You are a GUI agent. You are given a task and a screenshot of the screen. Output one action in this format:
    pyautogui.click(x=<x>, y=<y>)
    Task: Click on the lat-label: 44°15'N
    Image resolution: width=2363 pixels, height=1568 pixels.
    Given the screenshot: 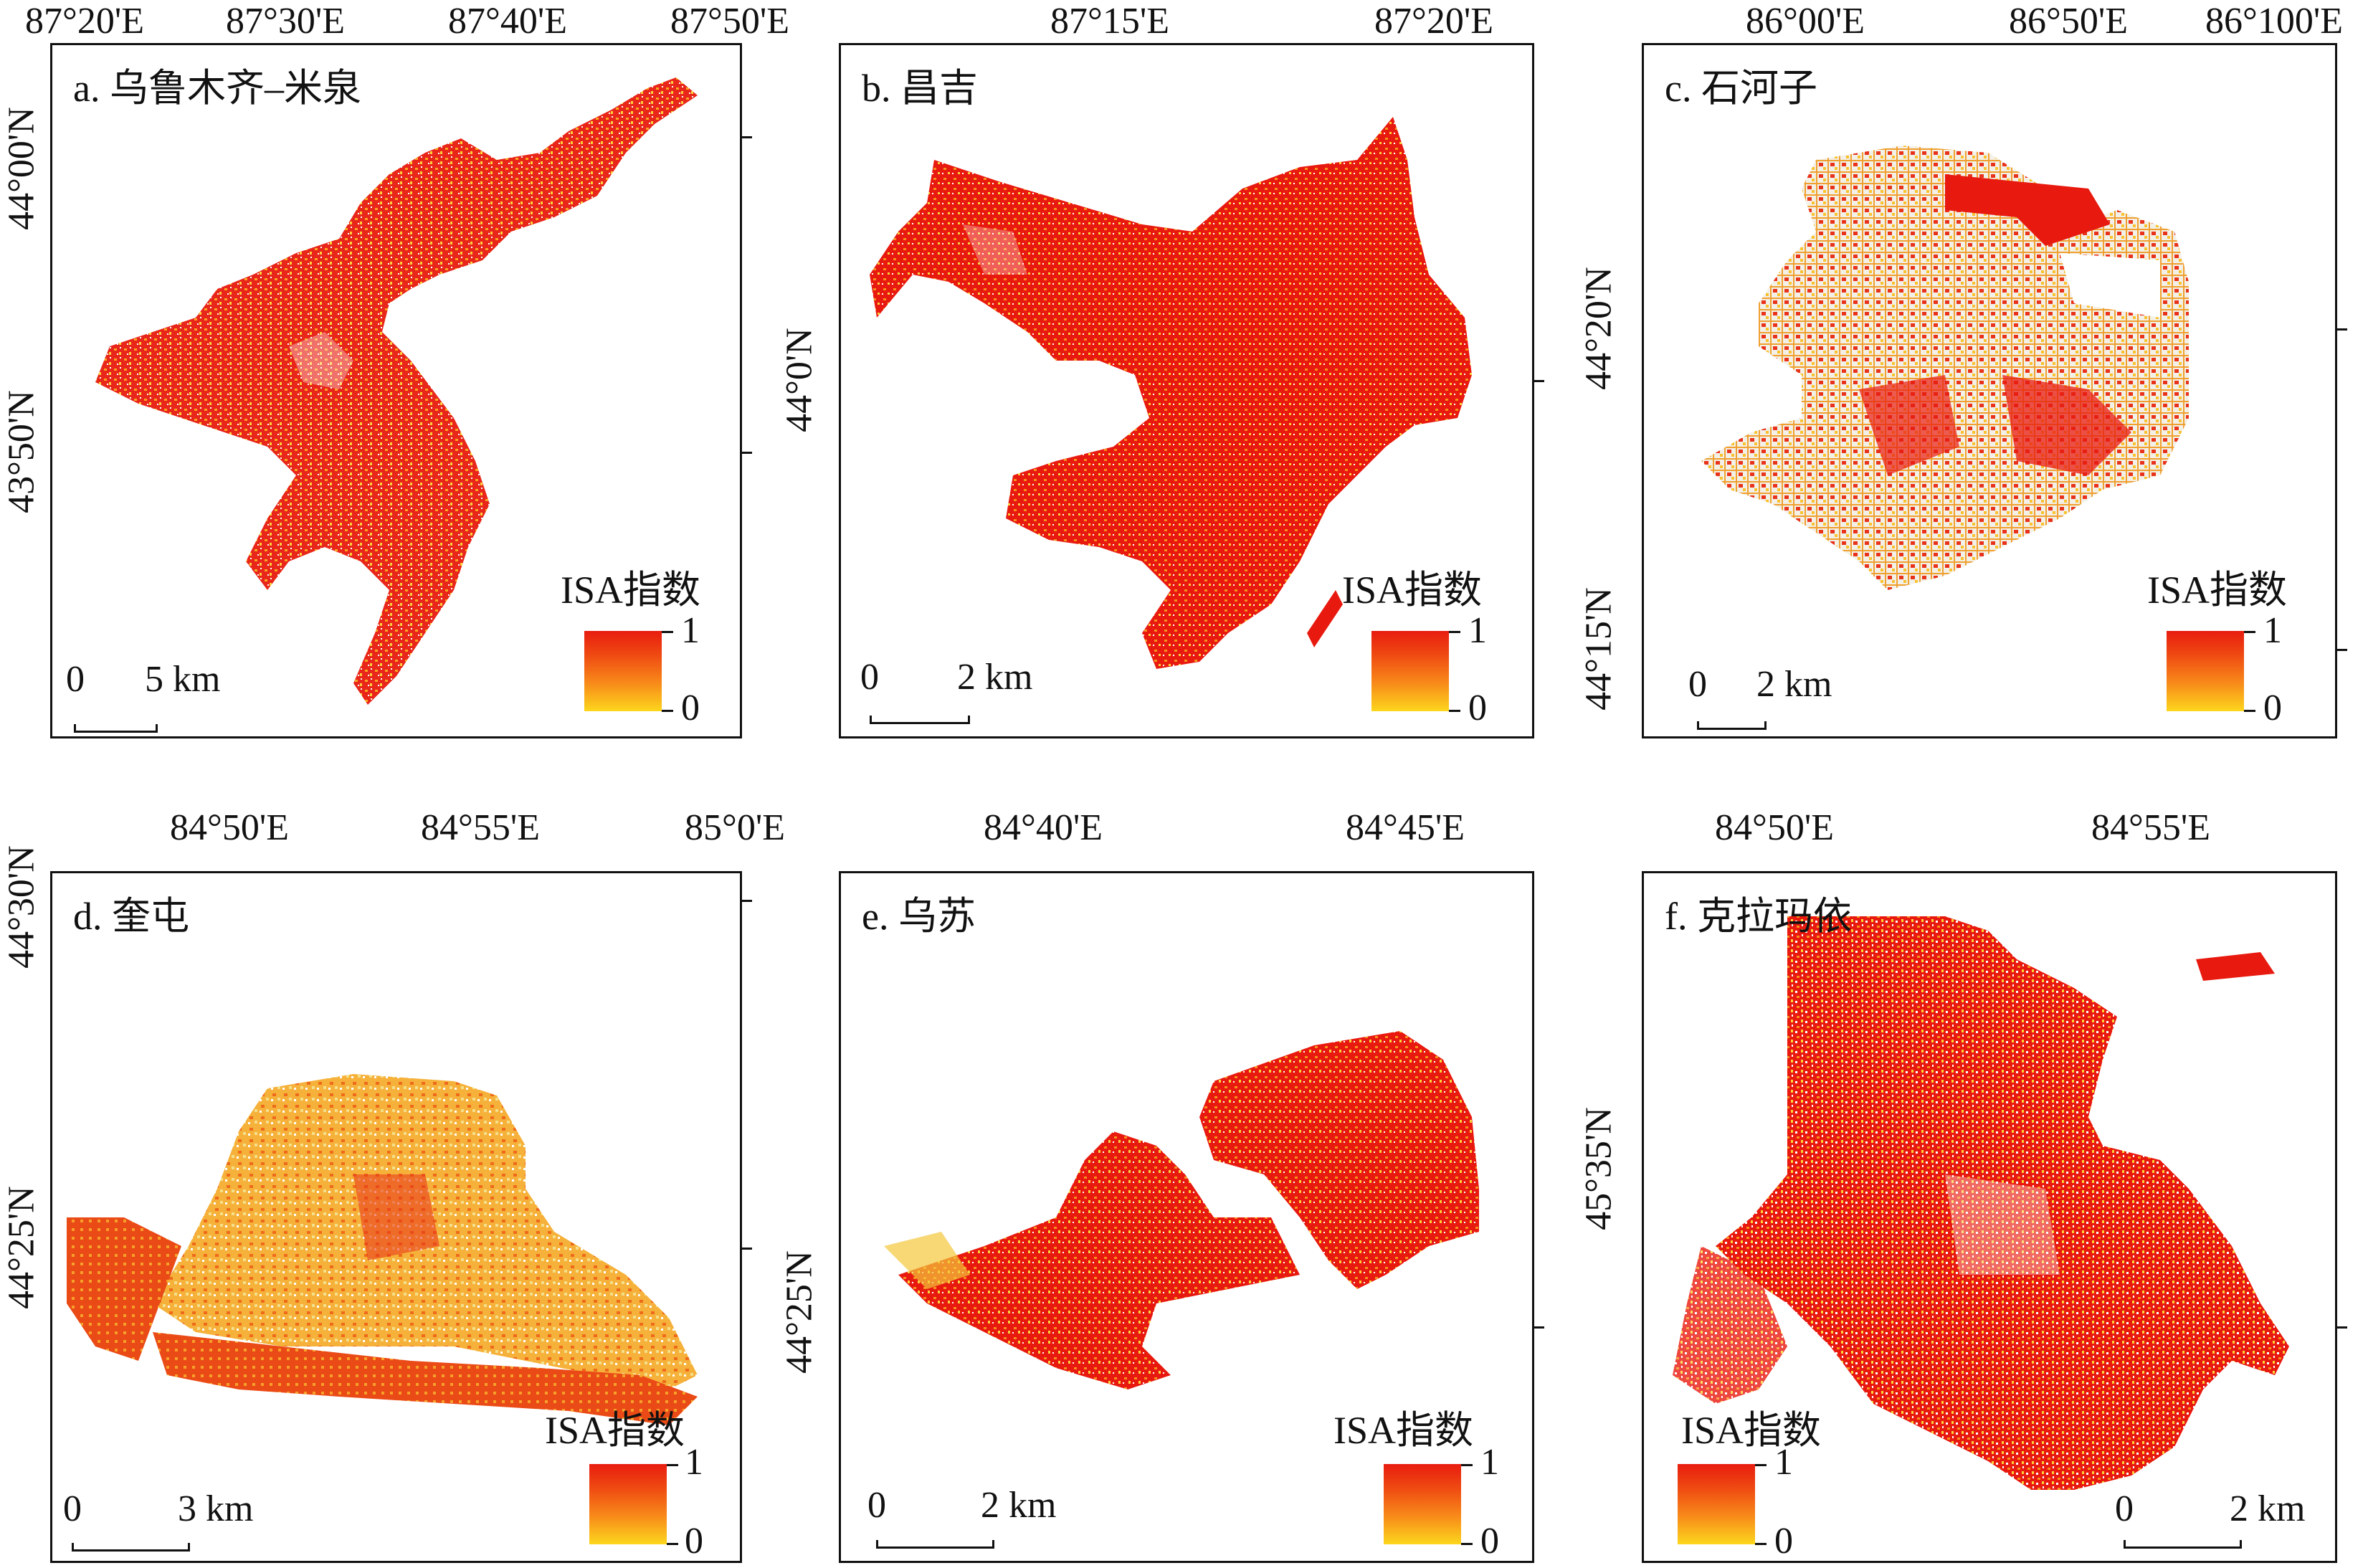 What is the action you would take?
    pyautogui.click(x=1599, y=649)
    